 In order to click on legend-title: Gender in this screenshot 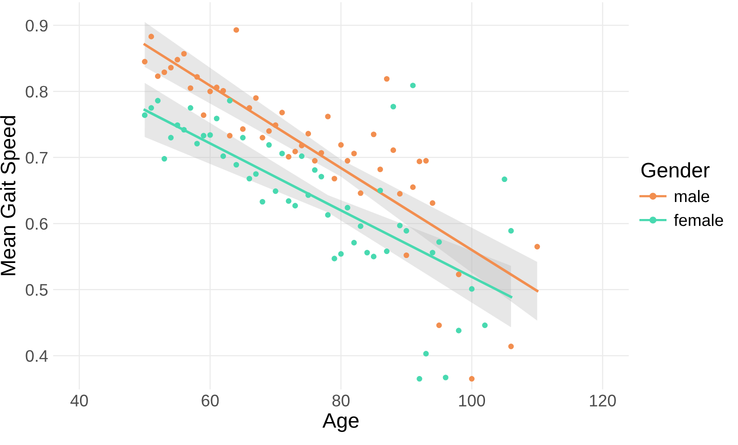, I will do `click(675, 170)`.